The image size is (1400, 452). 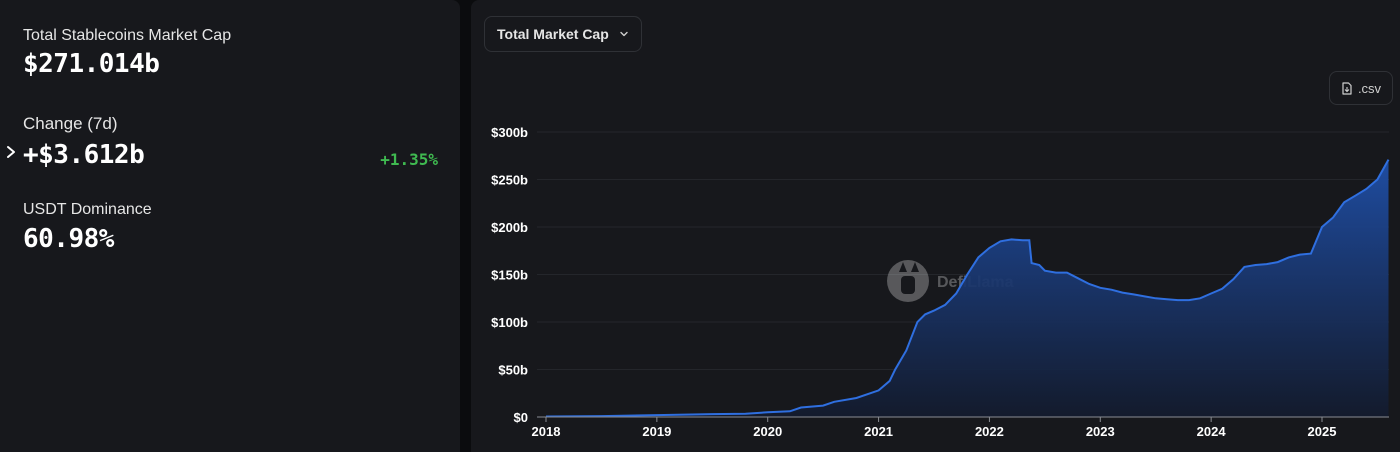 I want to click on csv-label: .csv, so click(x=1369, y=88).